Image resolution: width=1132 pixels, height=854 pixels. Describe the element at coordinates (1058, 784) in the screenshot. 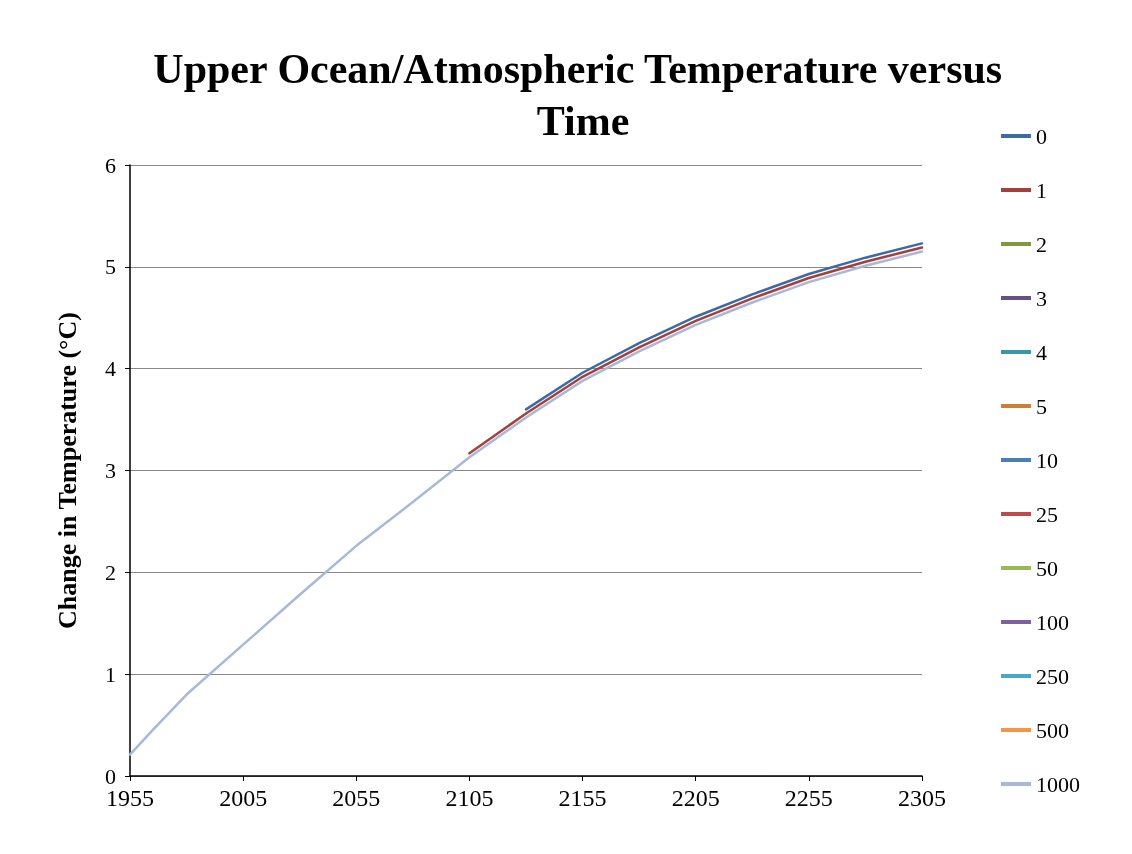

I see `legend-label: 1000` at that location.